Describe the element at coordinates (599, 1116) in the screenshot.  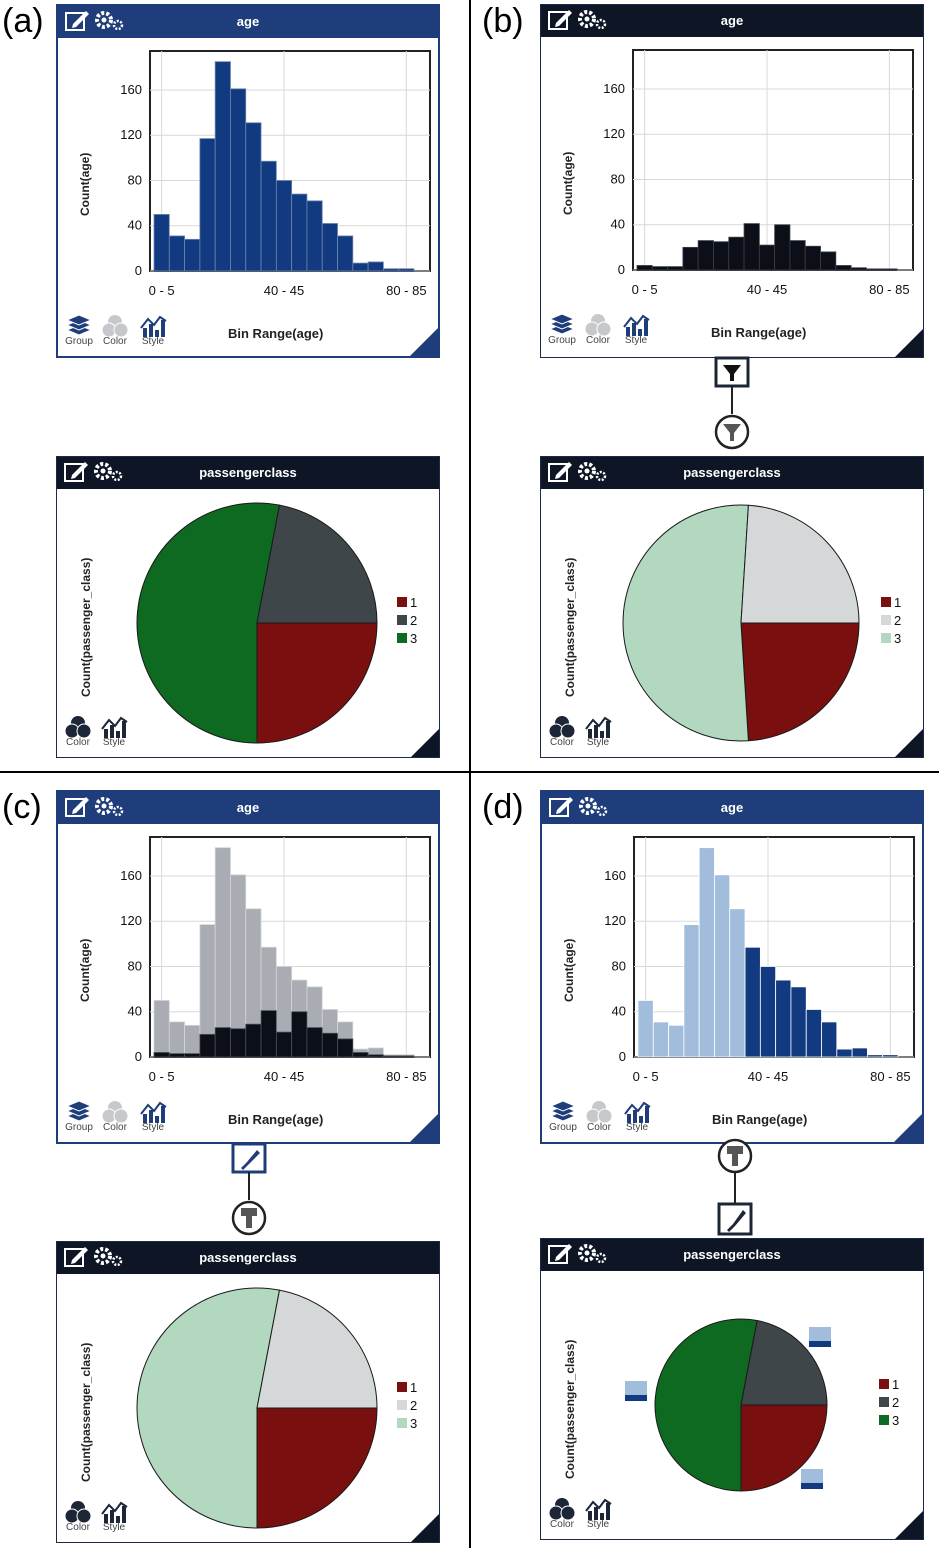
I see `color-button-d: Color` at that location.